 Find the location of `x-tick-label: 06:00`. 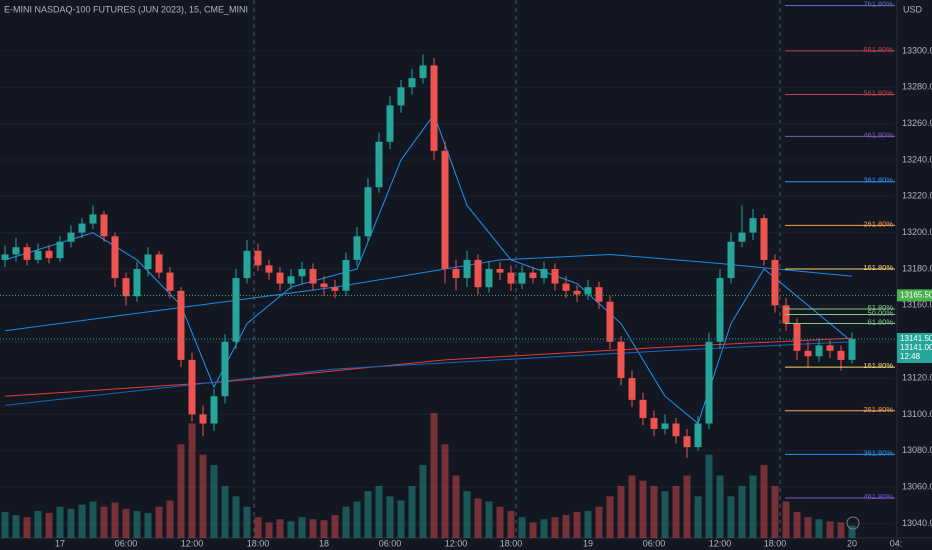

x-tick-label: 06:00 is located at coordinates (126, 543).